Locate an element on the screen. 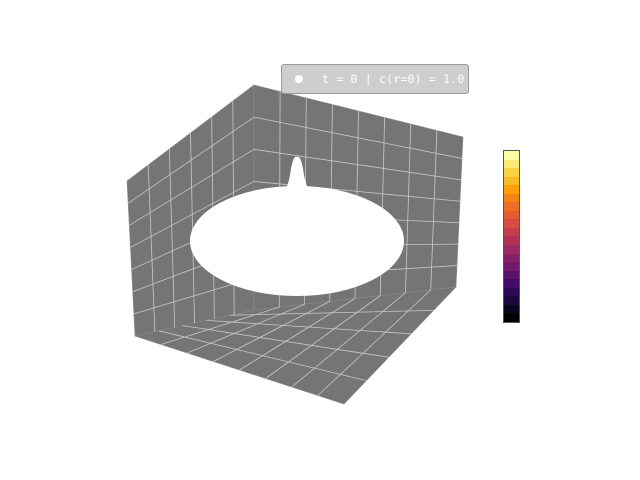 This screenshot has width=640, height=480. surface-disk is located at coordinates (297, 241).